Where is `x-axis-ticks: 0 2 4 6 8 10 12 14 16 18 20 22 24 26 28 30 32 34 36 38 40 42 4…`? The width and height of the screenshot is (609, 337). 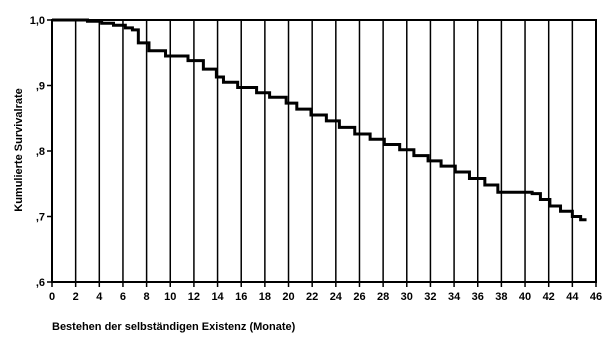
x-axis-ticks: 0 2 4 6 8 10 12 14 16 18 20 22 24 26 28 30 32 34 36 38 40 42 4… is located at coordinates (325, 292).